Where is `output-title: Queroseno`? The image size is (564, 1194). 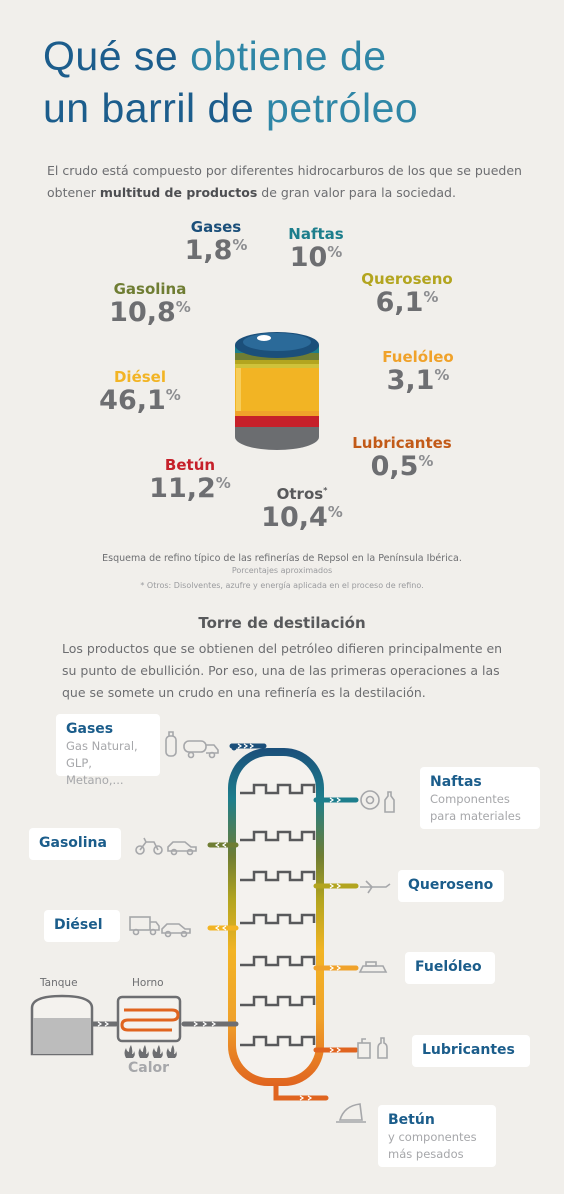 output-title: Queroseno is located at coordinates (451, 885).